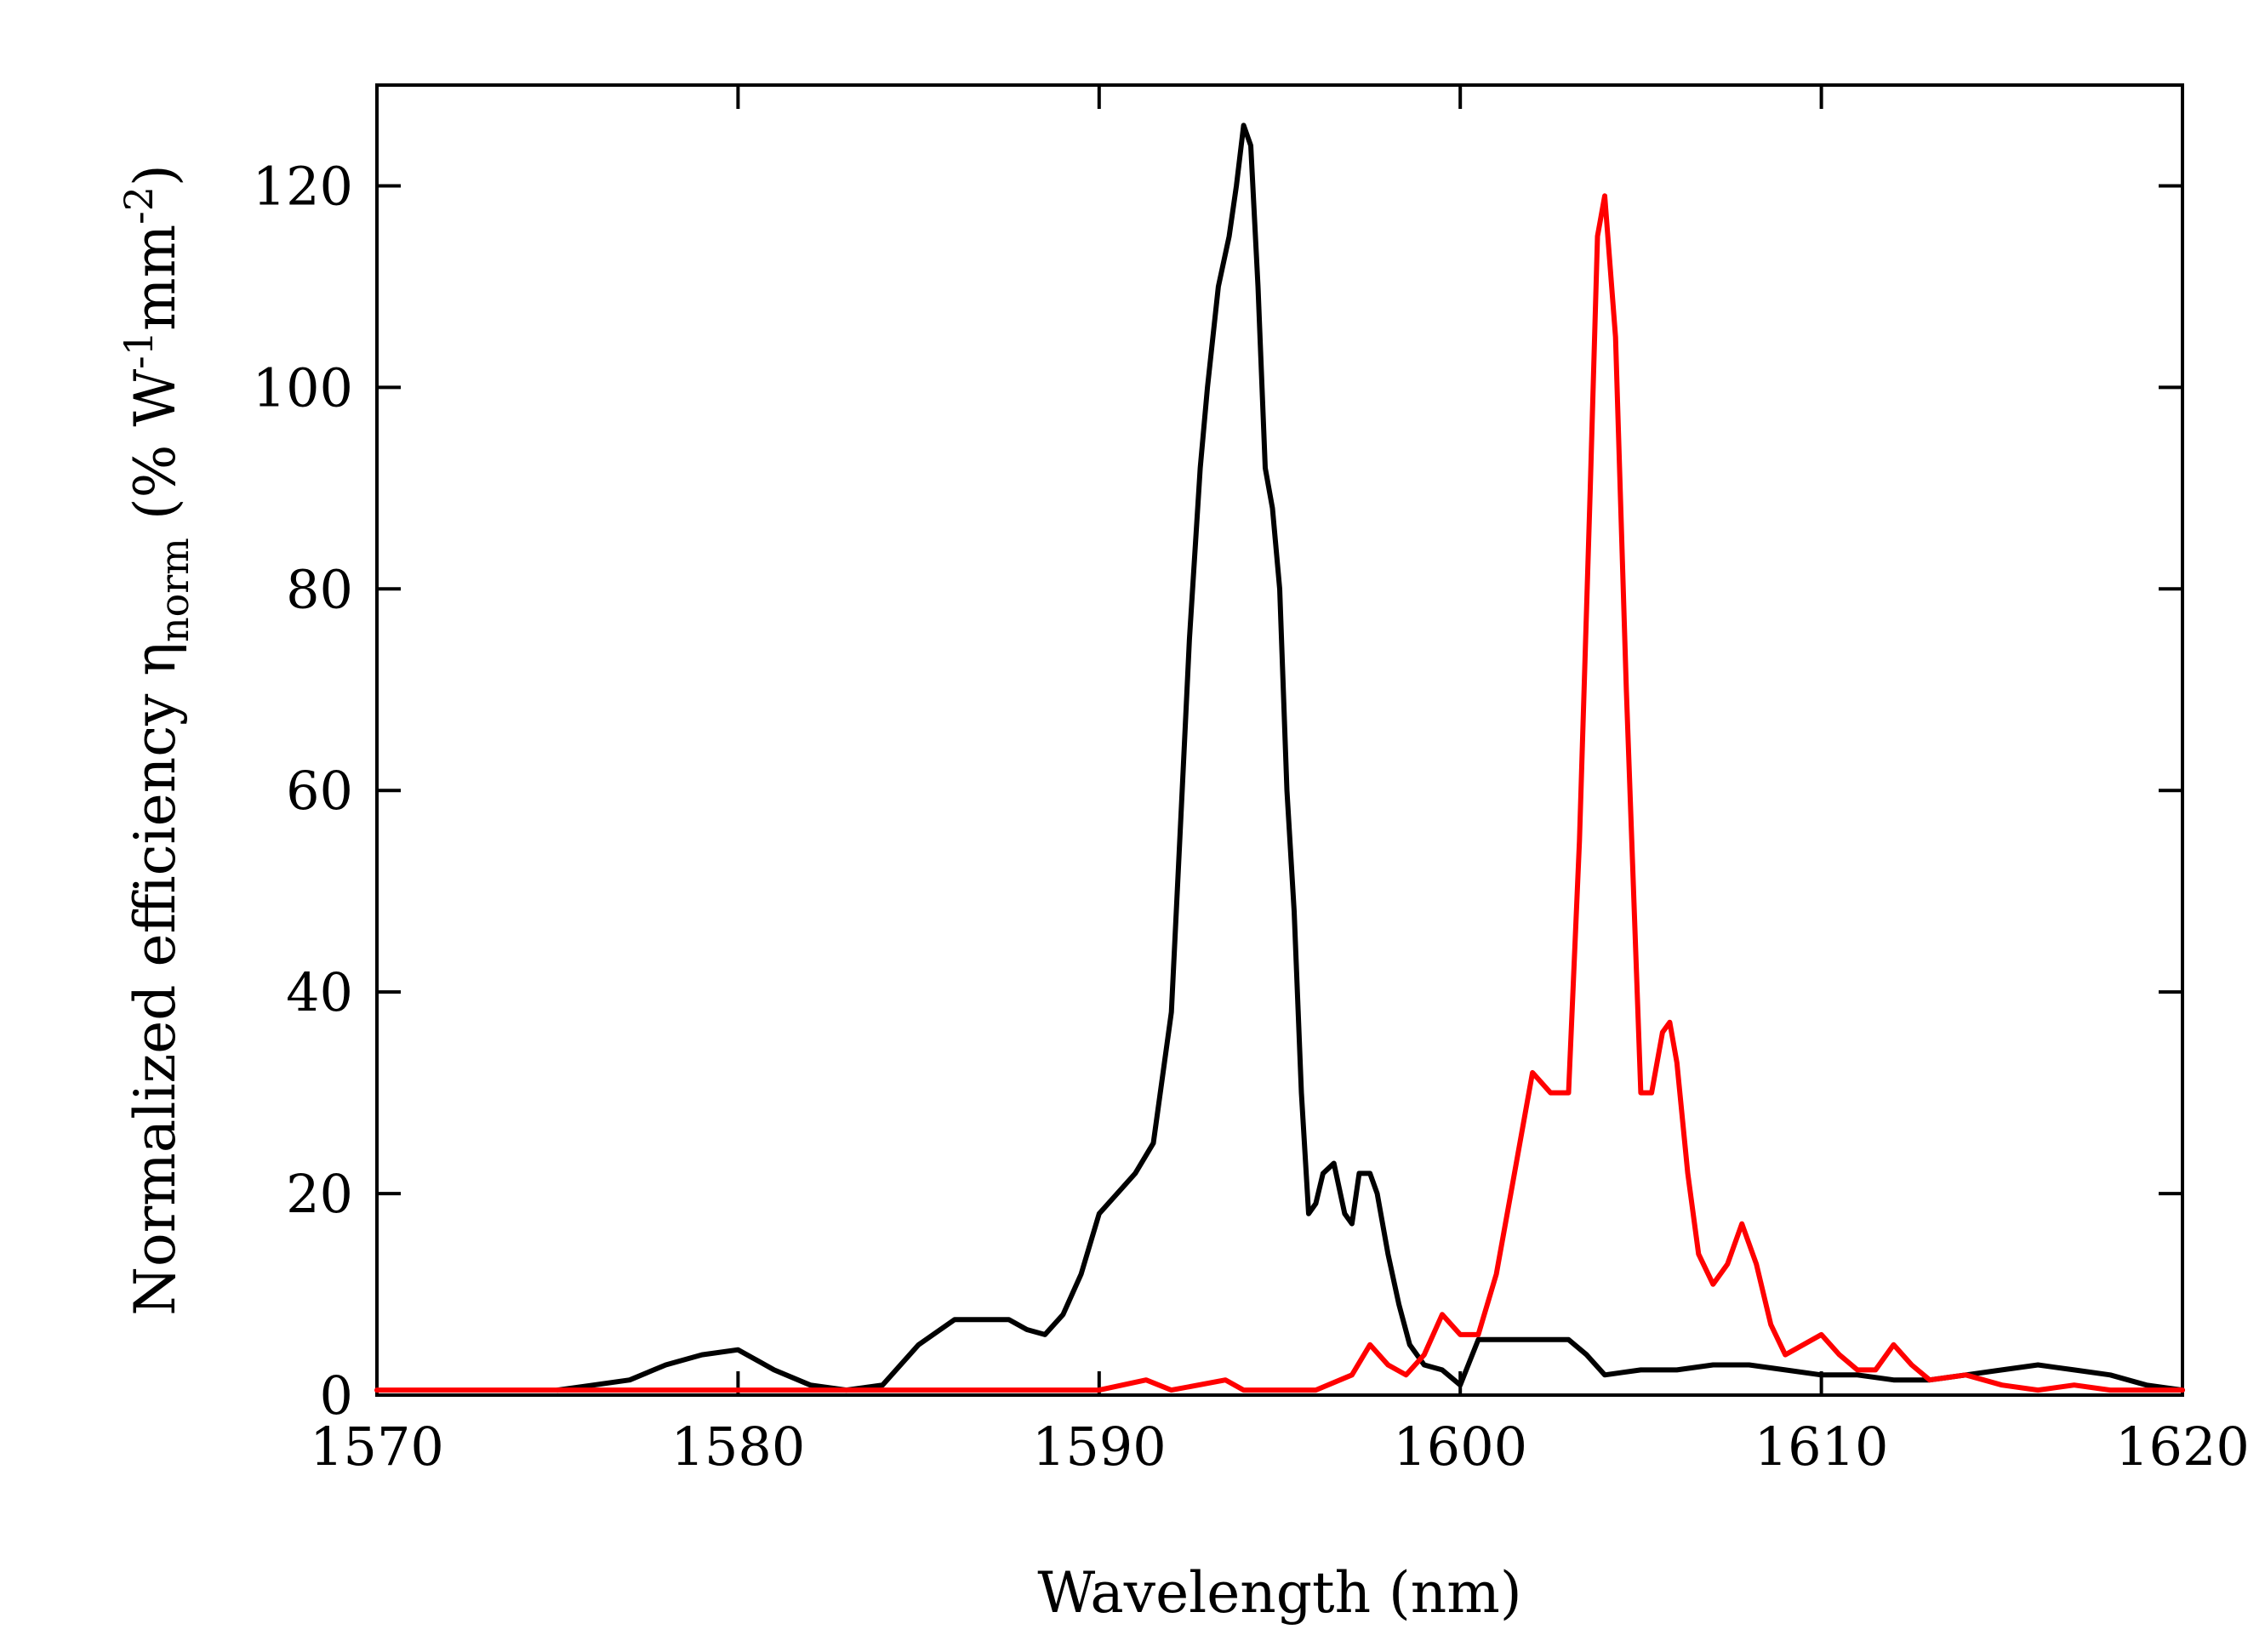  I want to click on x-tick-label: 1570, so click(377, 1447).